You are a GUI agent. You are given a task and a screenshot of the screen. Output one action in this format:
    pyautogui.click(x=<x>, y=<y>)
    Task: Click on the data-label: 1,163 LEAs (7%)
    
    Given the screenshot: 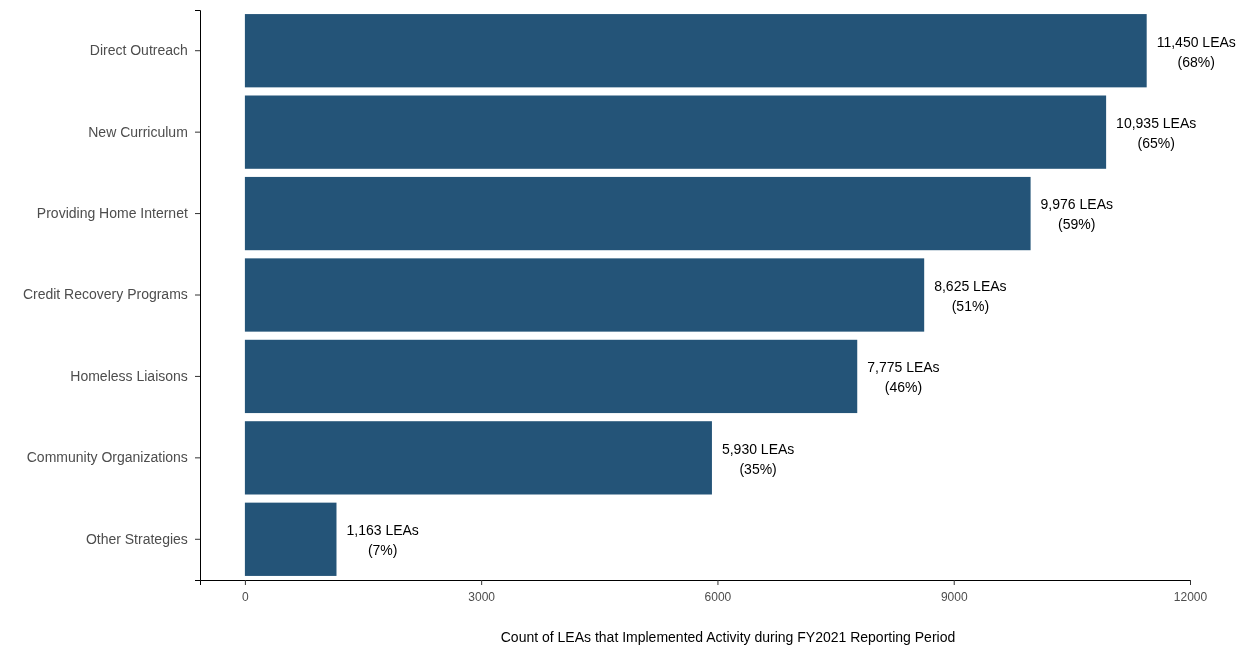 What is the action you would take?
    pyautogui.click(x=382, y=540)
    